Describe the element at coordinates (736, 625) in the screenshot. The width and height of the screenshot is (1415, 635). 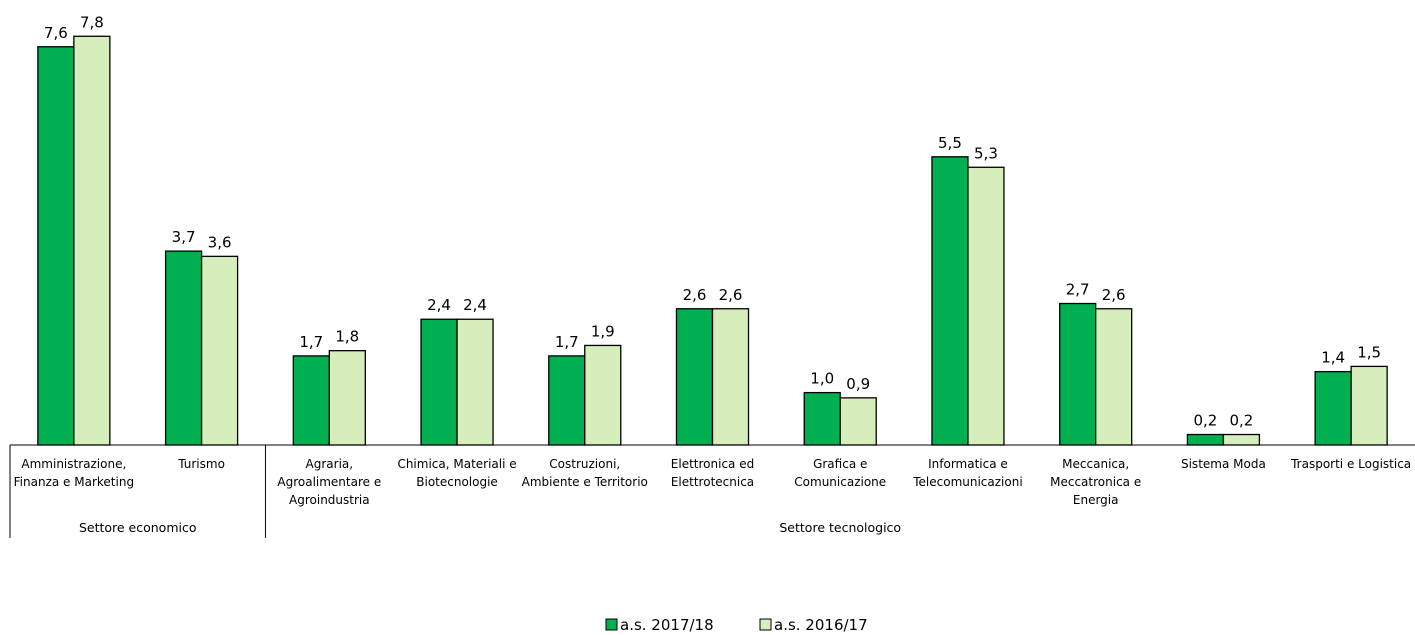
I see `legend: a.s. 2017/18 a.s. 2016/17` at that location.